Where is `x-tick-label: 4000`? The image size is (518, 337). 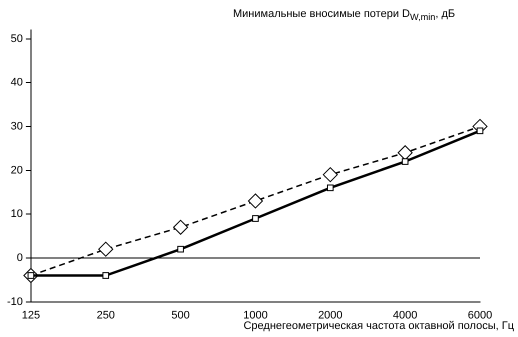
x-tick-label: 4000 is located at coordinates (405, 315).